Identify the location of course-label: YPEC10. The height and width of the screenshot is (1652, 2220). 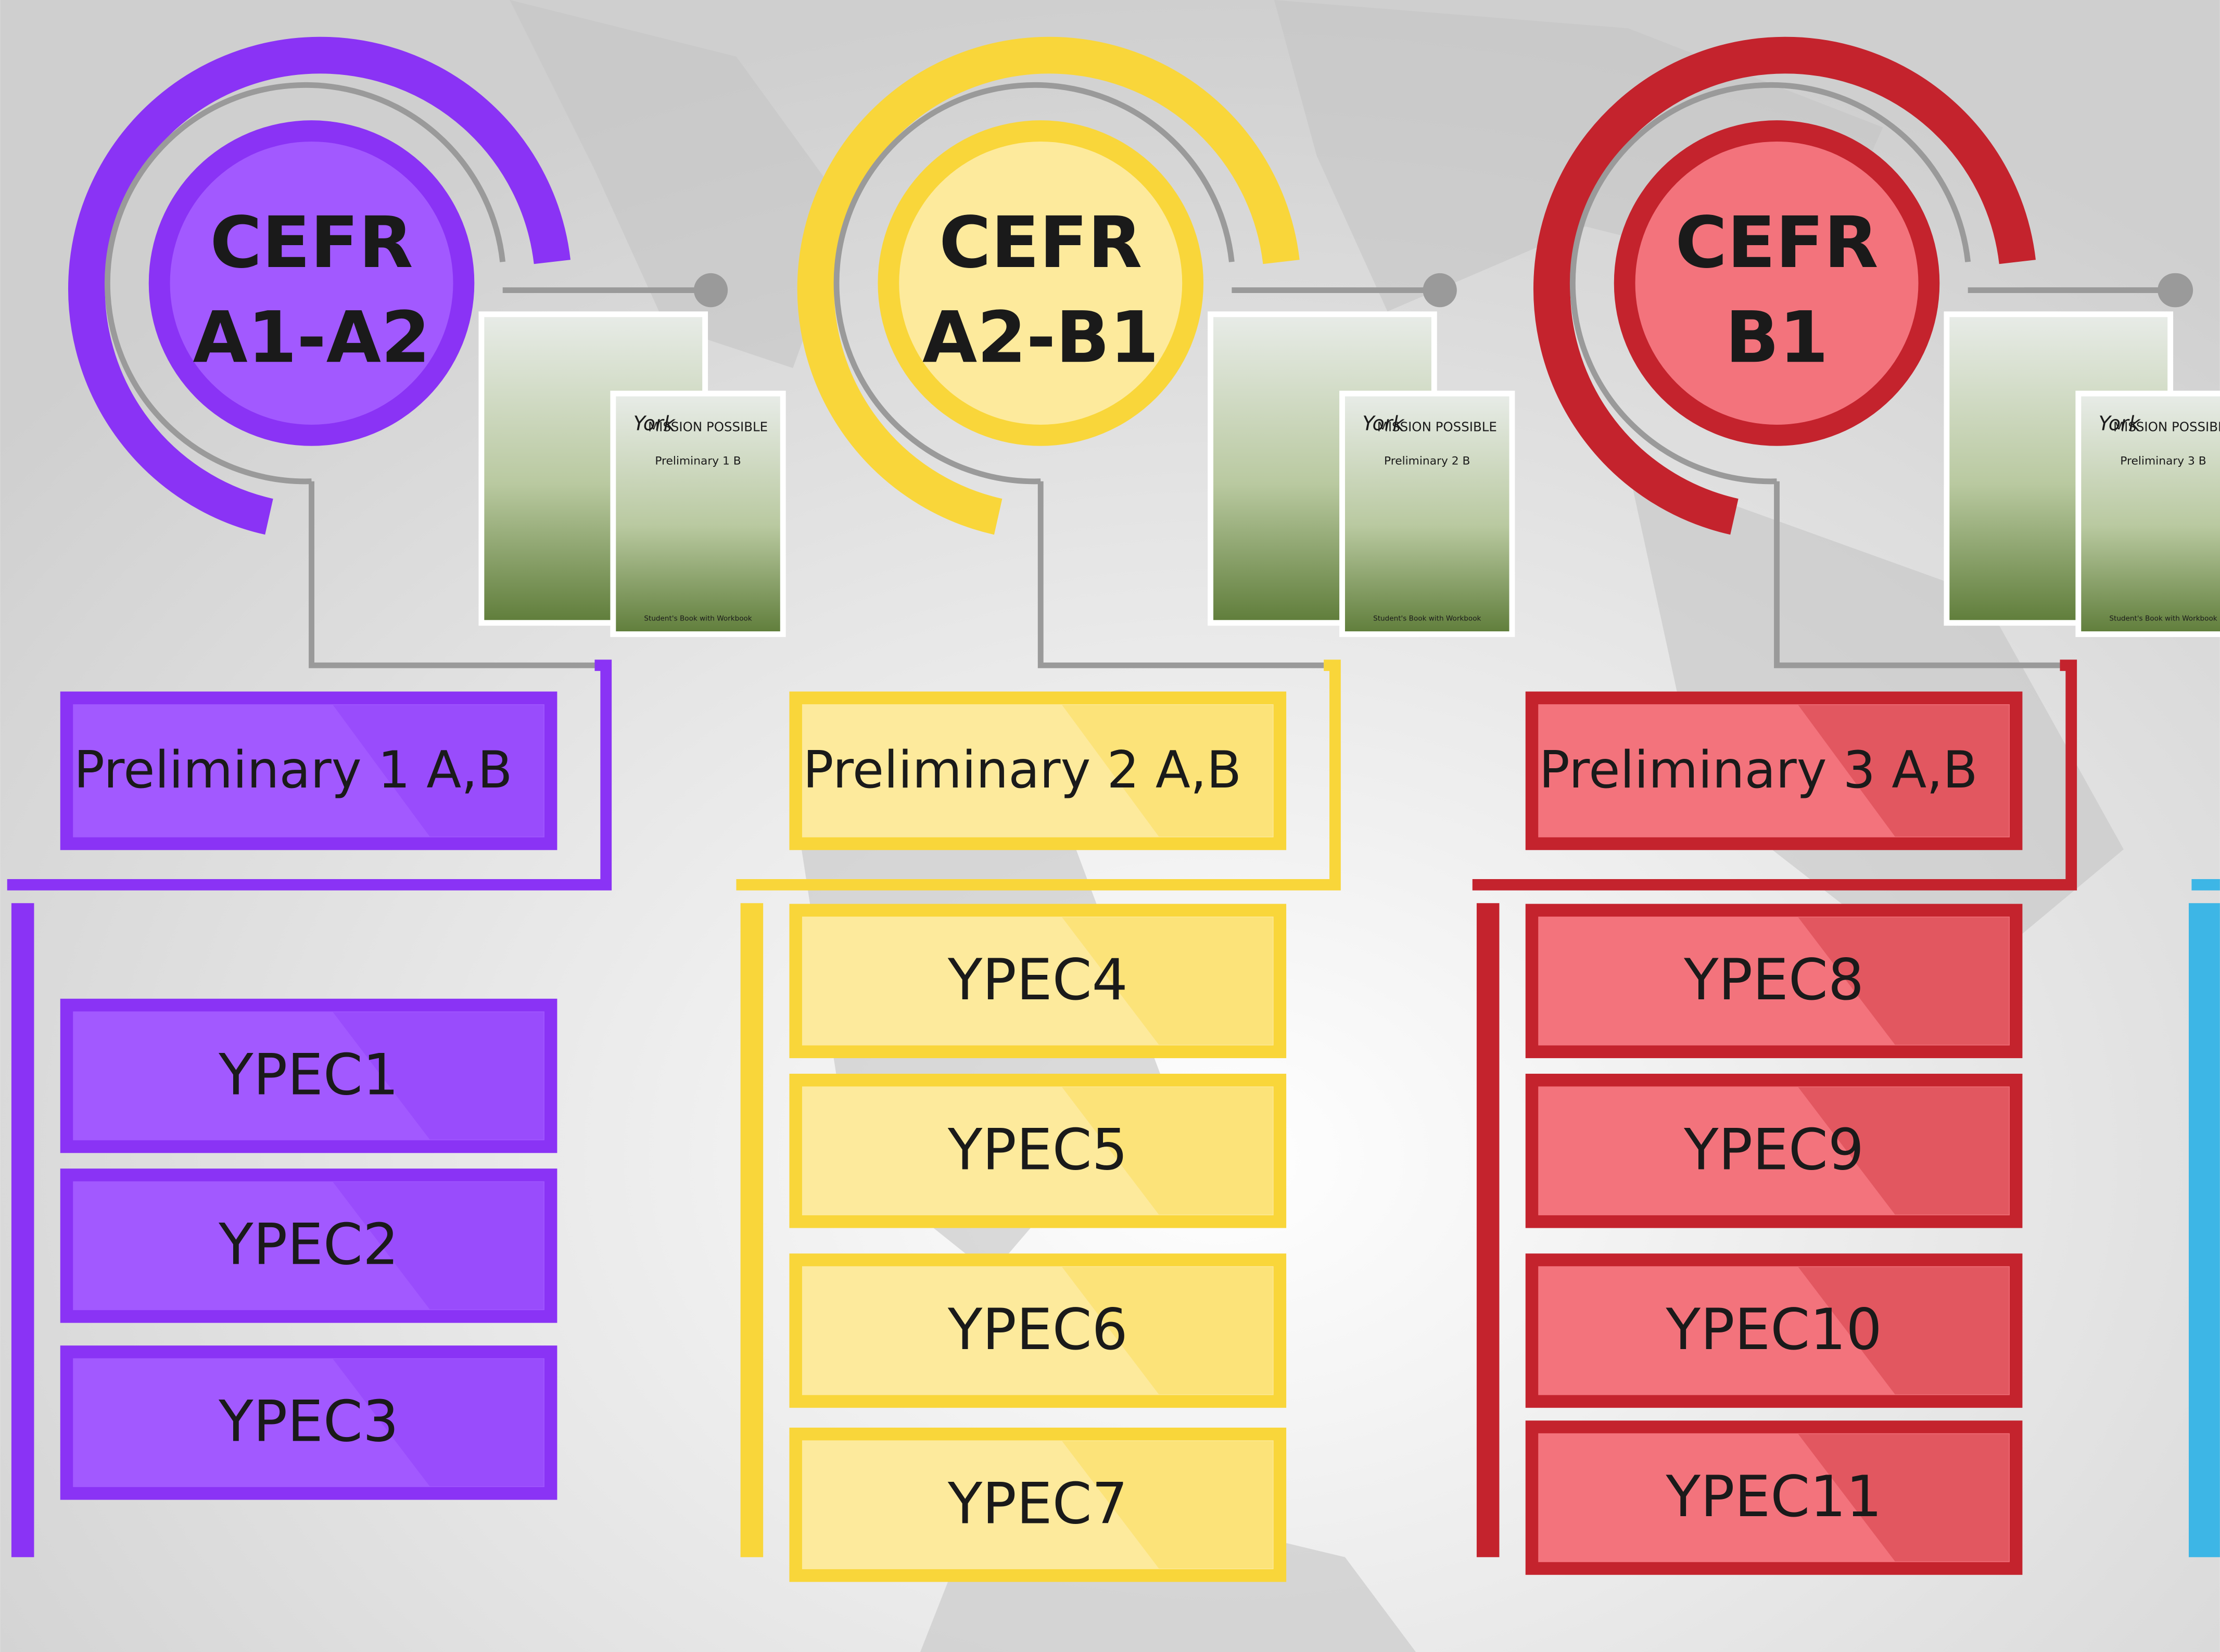
(1774, 1330).